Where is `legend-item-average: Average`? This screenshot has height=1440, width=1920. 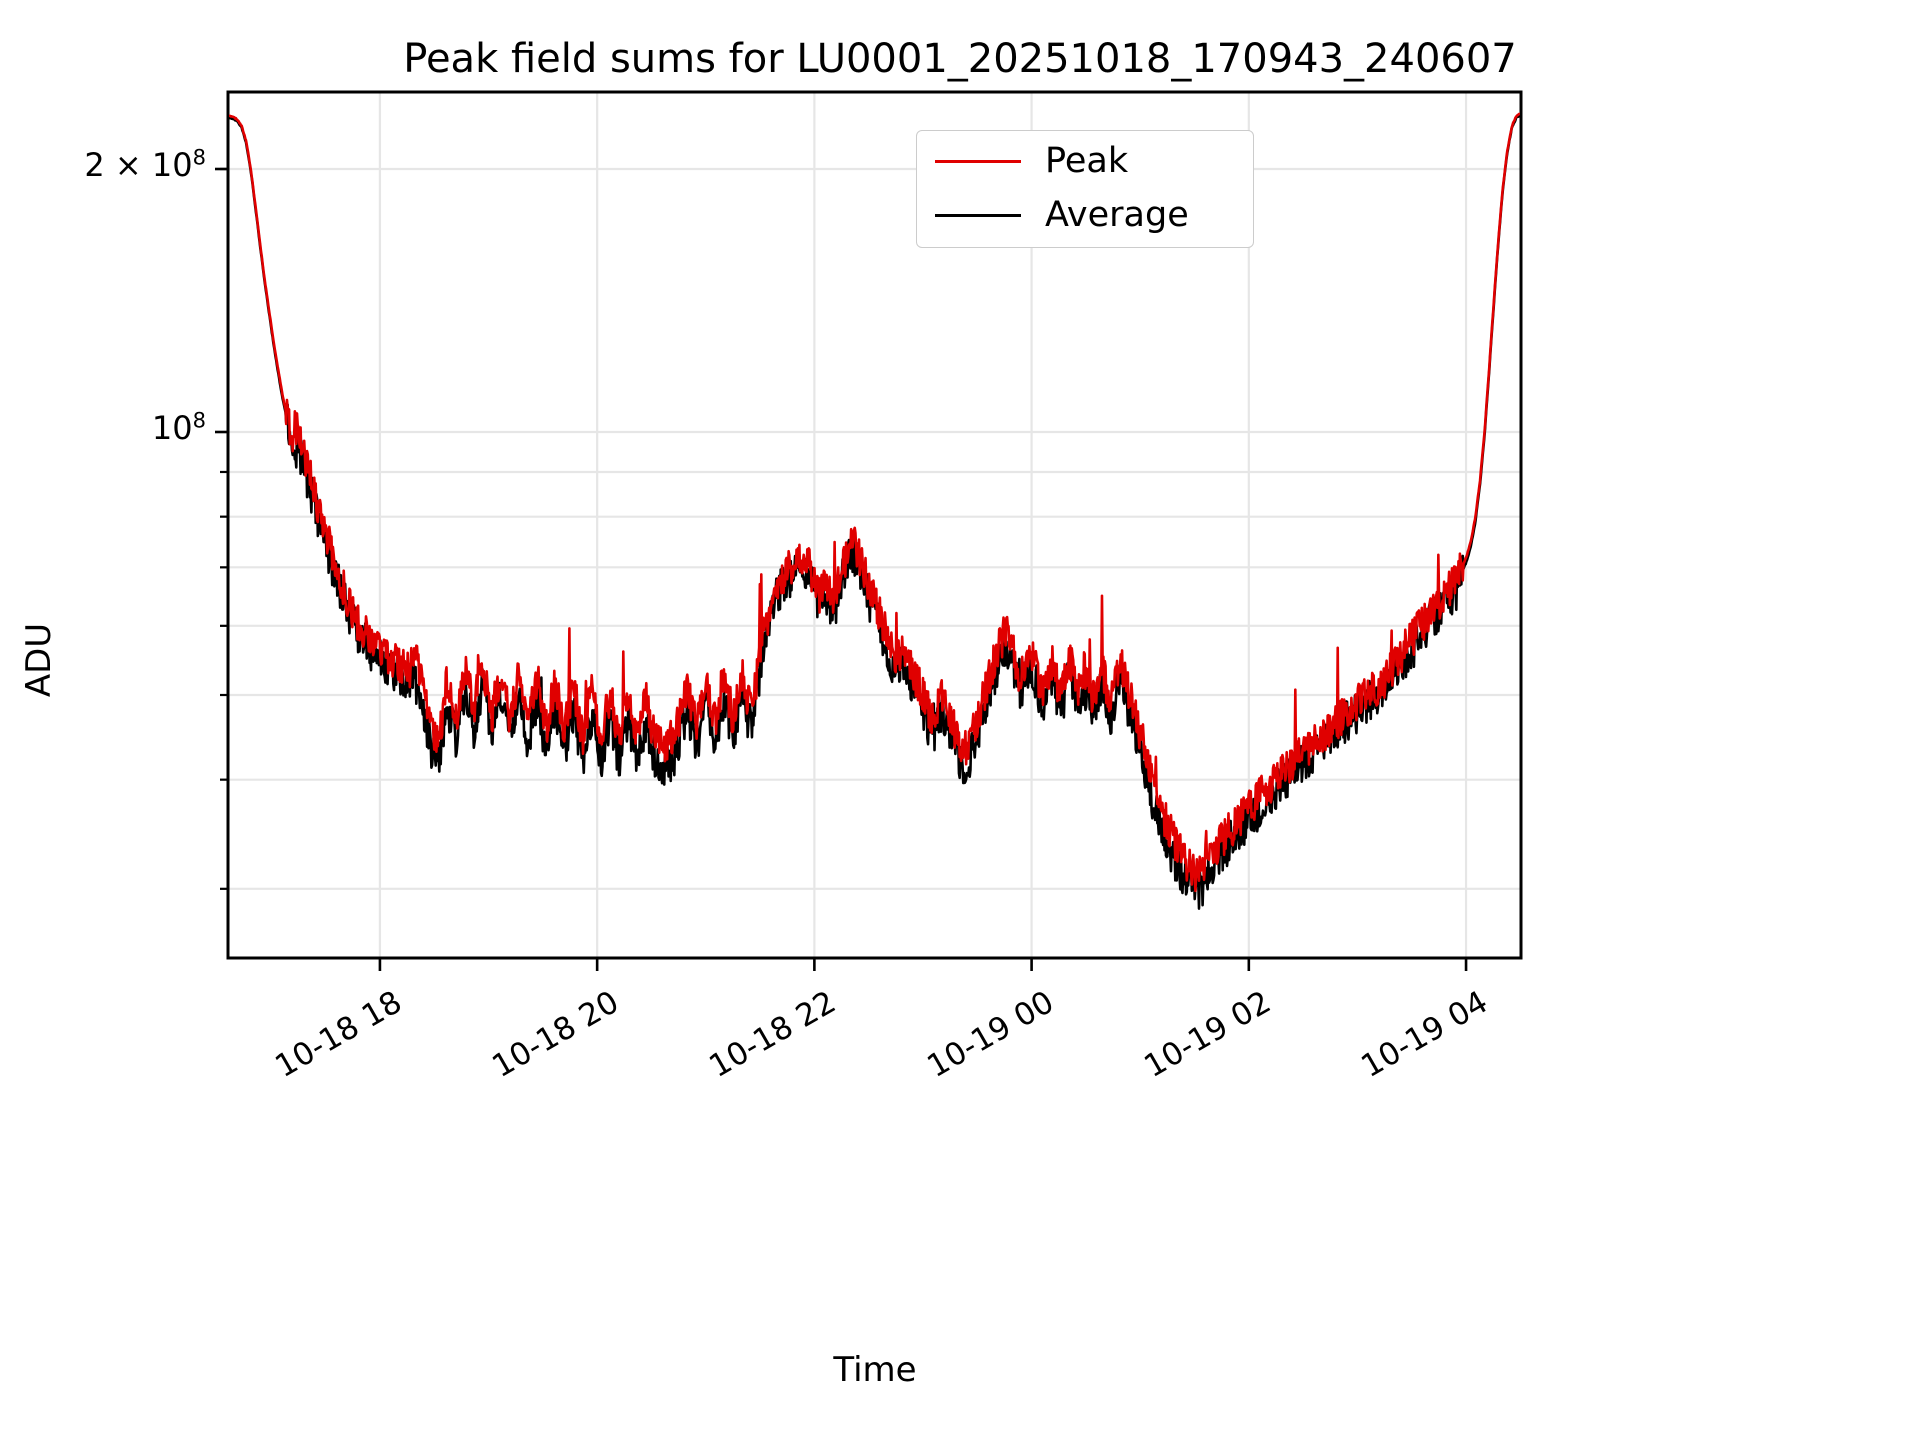
legend-item-average: Average is located at coordinates (1085, 215).